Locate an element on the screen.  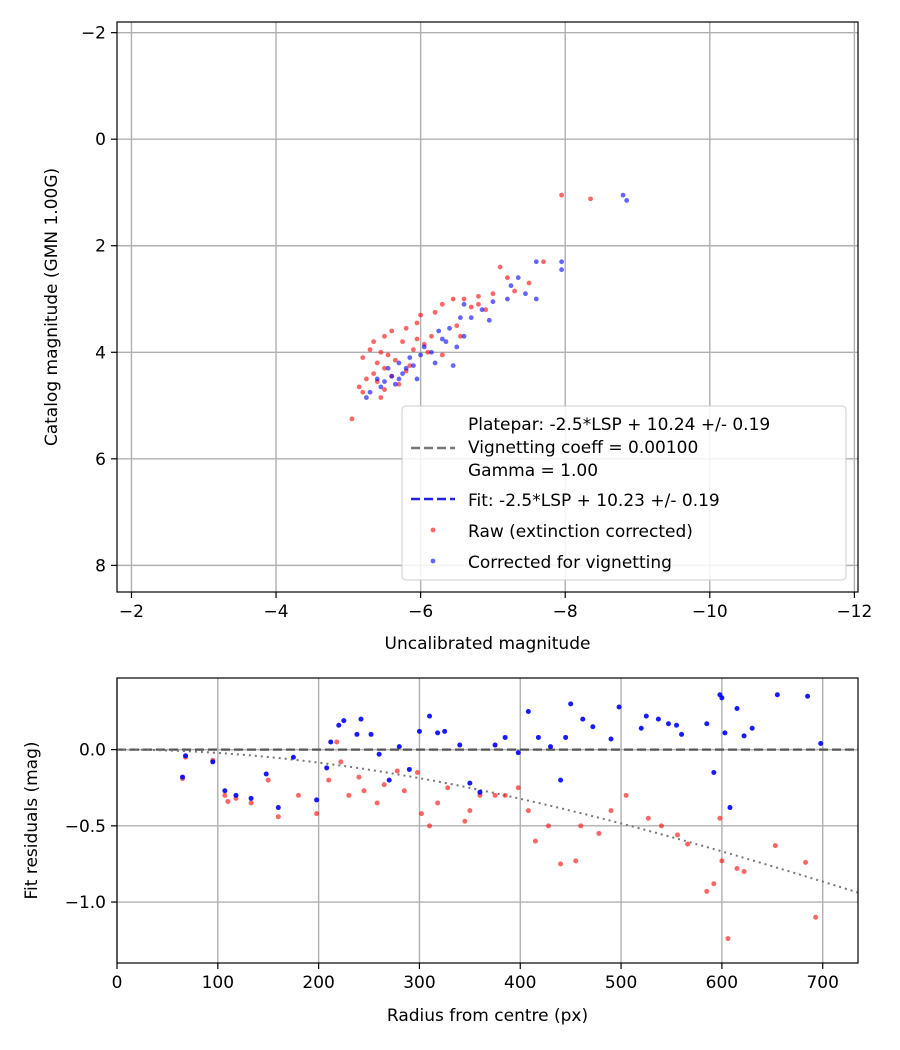
legend-raw-marker is located at coordinates (433, 530).